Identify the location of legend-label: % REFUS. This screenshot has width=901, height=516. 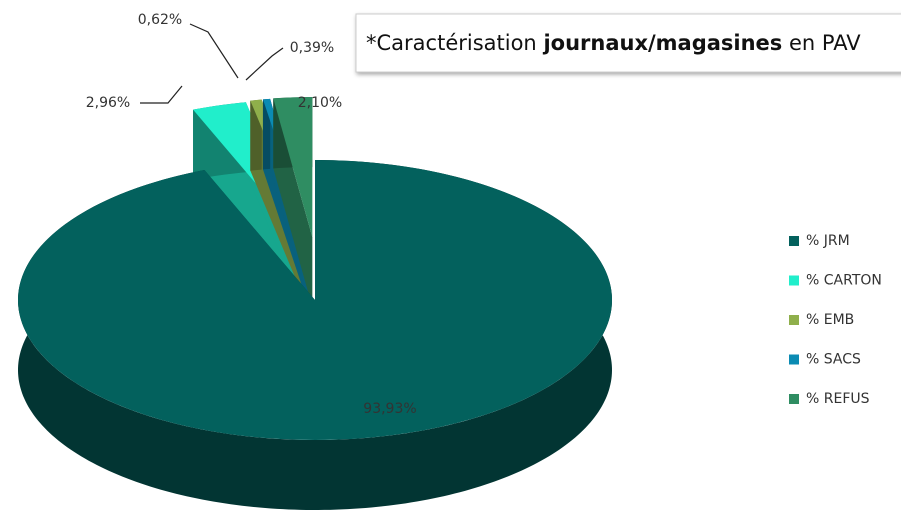
(838, 399).